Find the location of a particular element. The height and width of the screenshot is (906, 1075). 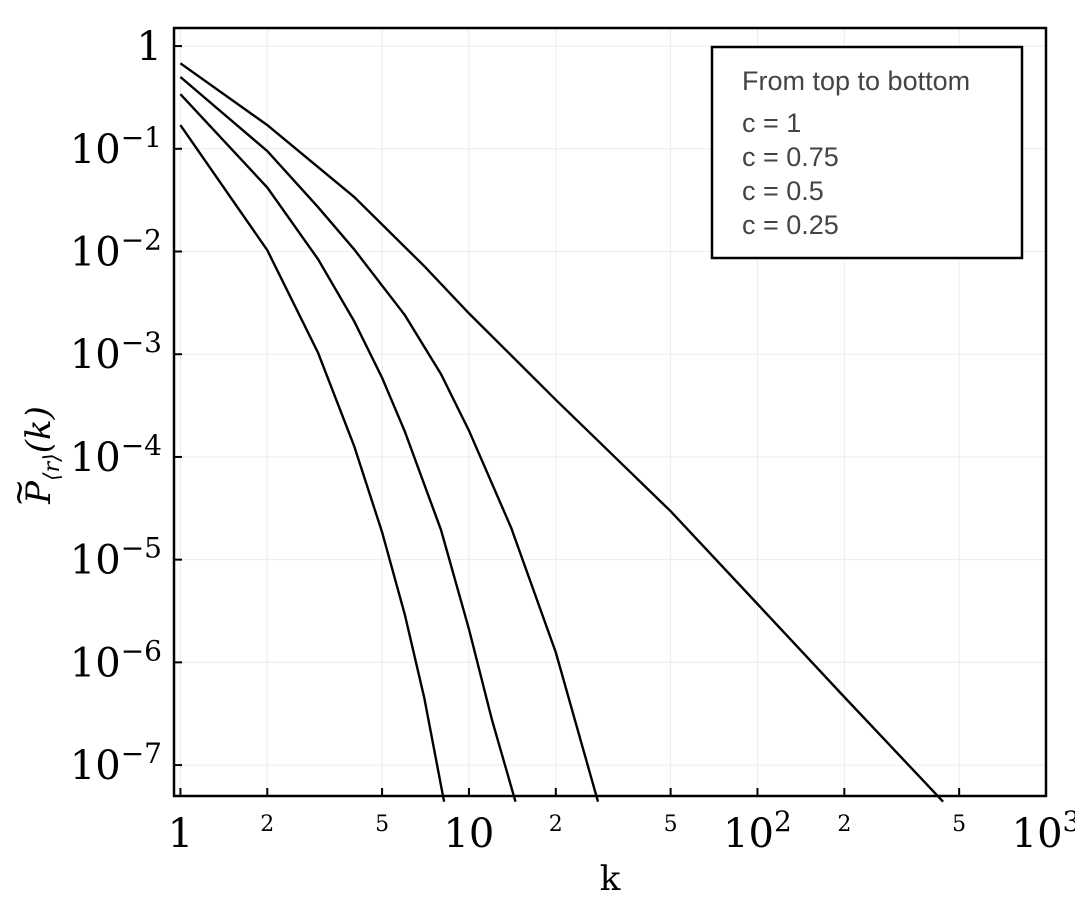

y-tick-label: 10⁻⁵ is located at coordinates (116, 558).